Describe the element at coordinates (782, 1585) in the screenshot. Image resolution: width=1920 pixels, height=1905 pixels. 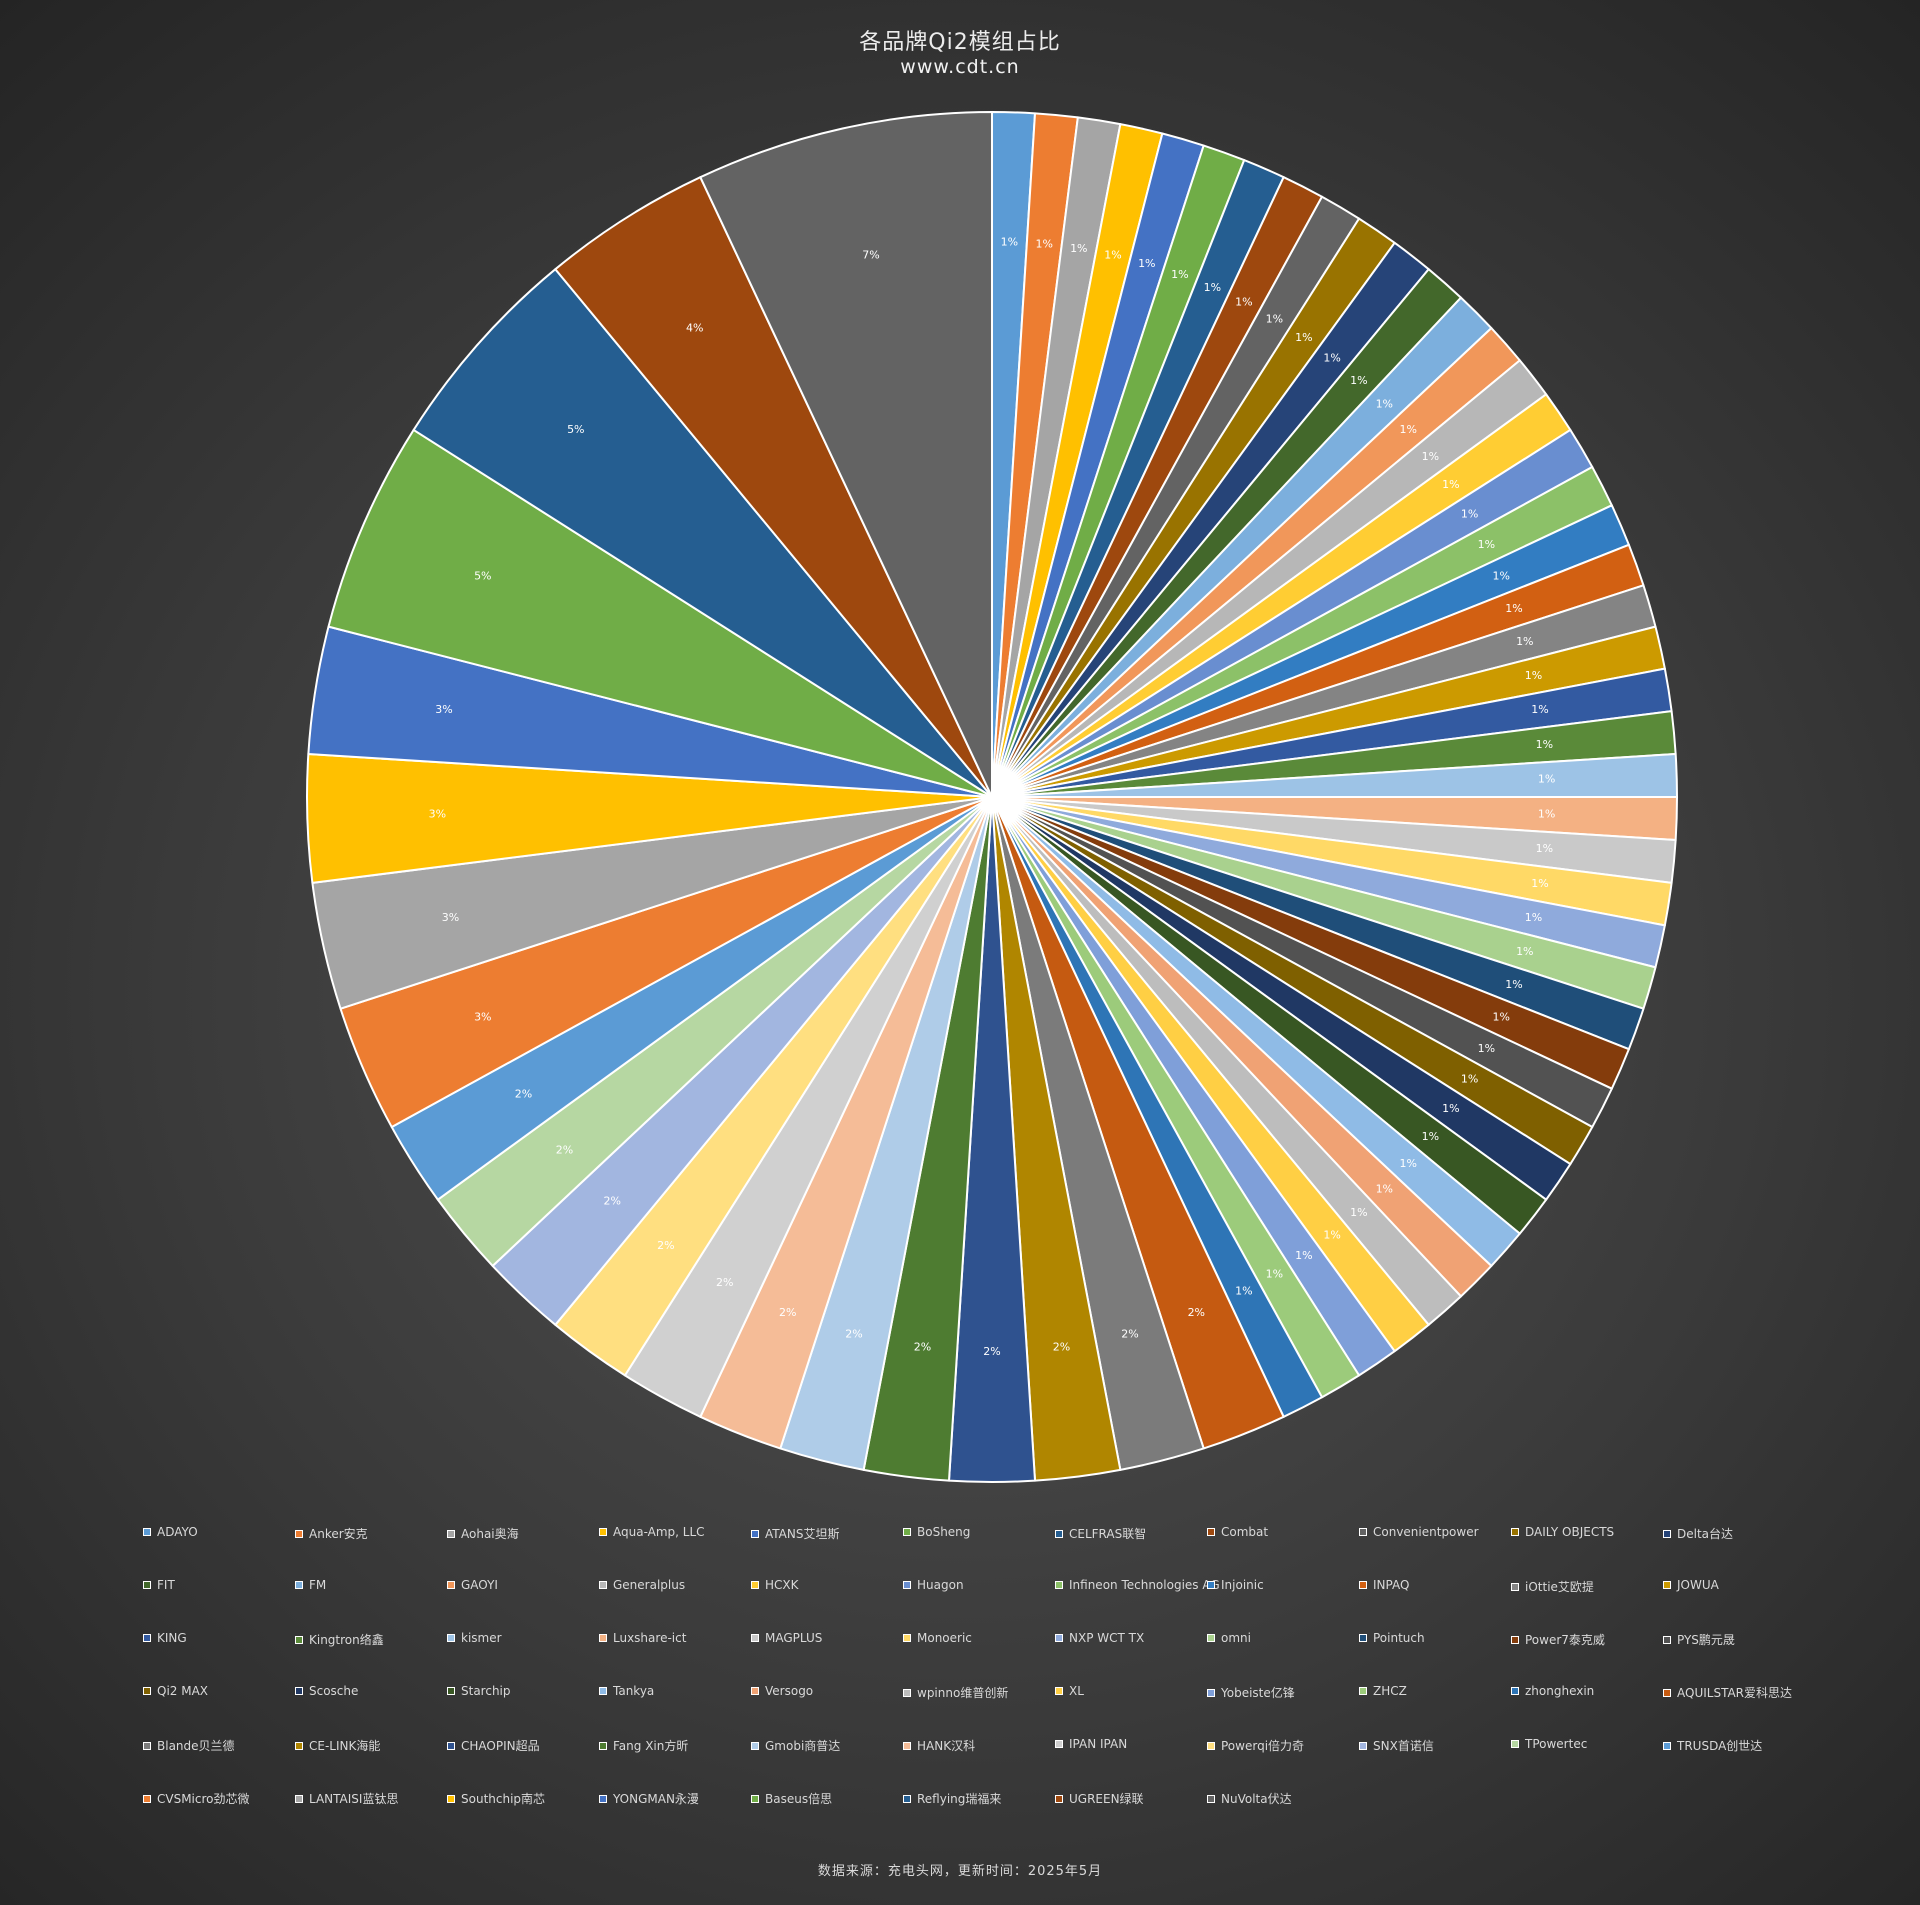
I see `legend-label: HCXK` at that location.